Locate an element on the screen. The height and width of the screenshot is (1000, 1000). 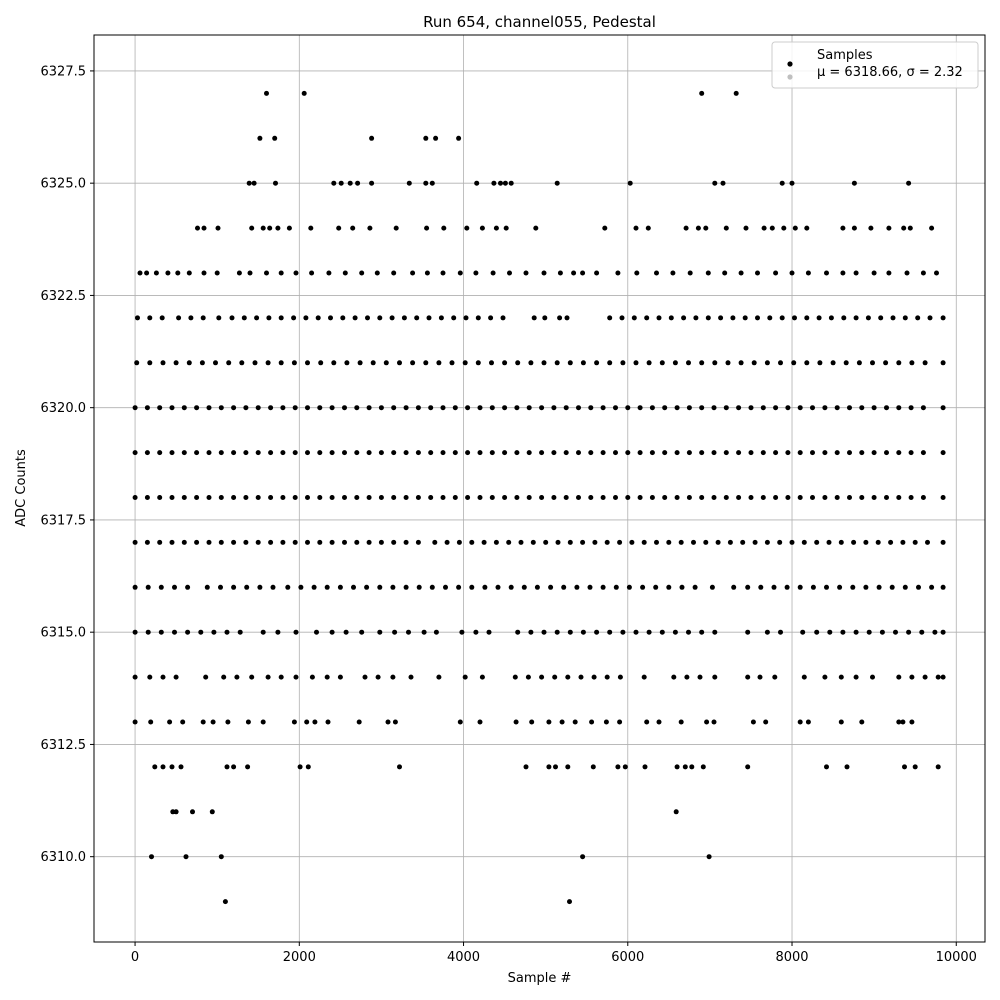
legend-label-stats: μ = 6318.66, σ = 2.32 is located at coordinates (890, 72).